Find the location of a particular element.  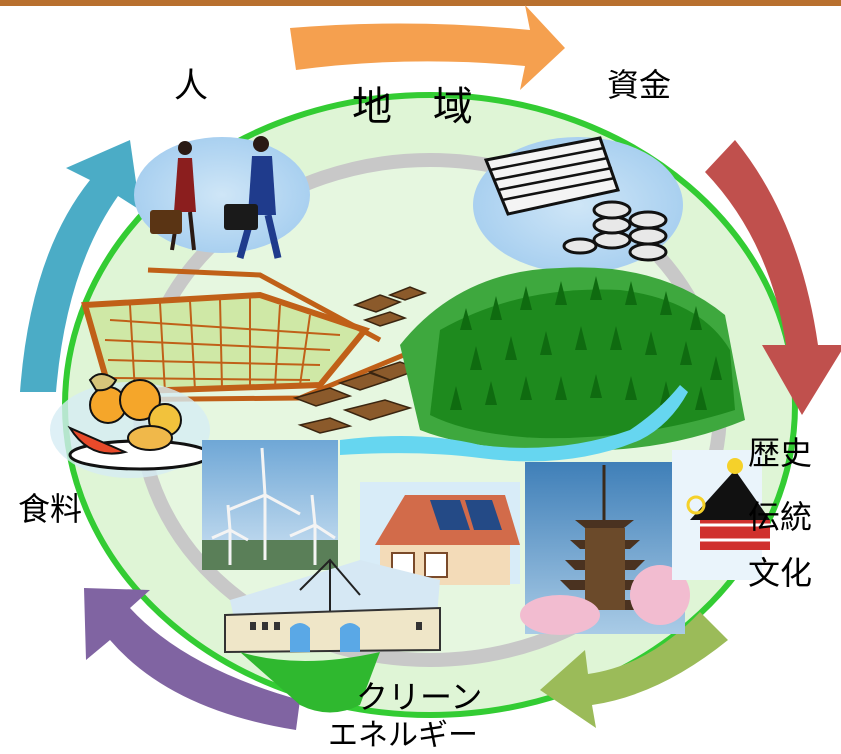

cycle-arrow-top is located at coordinates (427, 47).